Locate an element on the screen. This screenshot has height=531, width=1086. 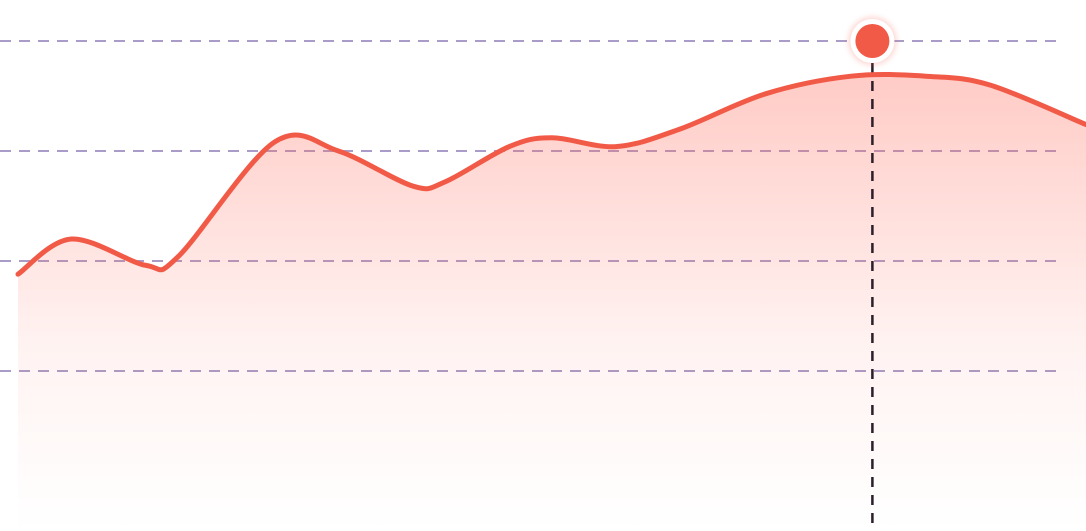
highlight-marker is located at coordinates (872, 41).